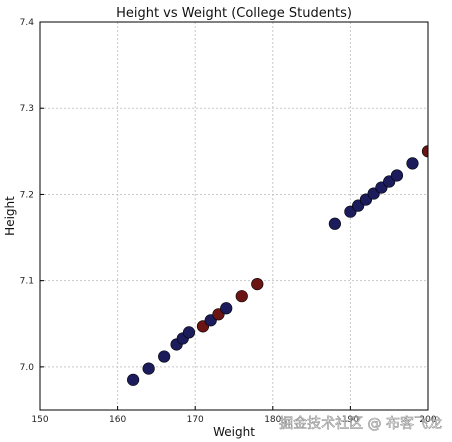 The height and width of the screenshot is (442, 452). I want to click on y-tick-label: 7.0, so click(27, 368).